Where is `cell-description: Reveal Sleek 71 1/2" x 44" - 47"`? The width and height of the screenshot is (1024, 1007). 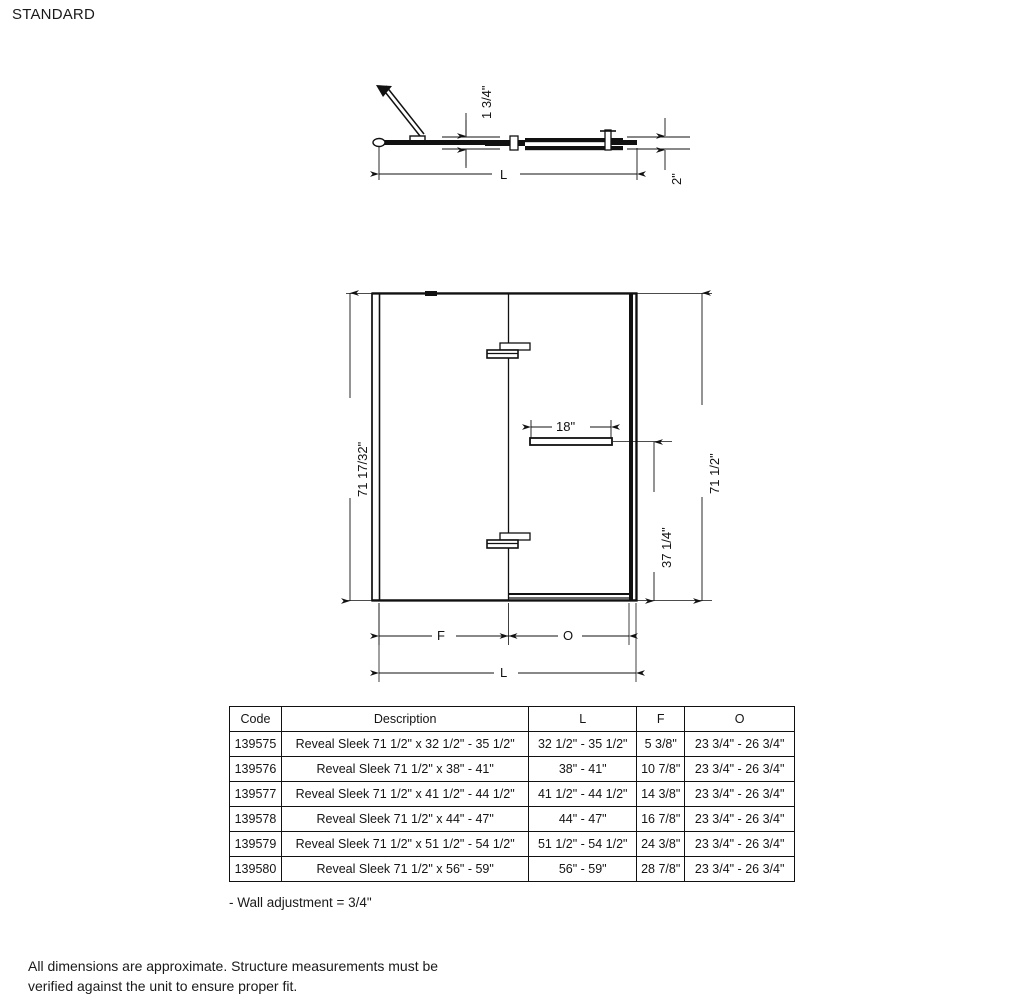 cell-description: Reveal Sleek 71 1/2" x 44" - 47" is located at coordinates (405, 819).